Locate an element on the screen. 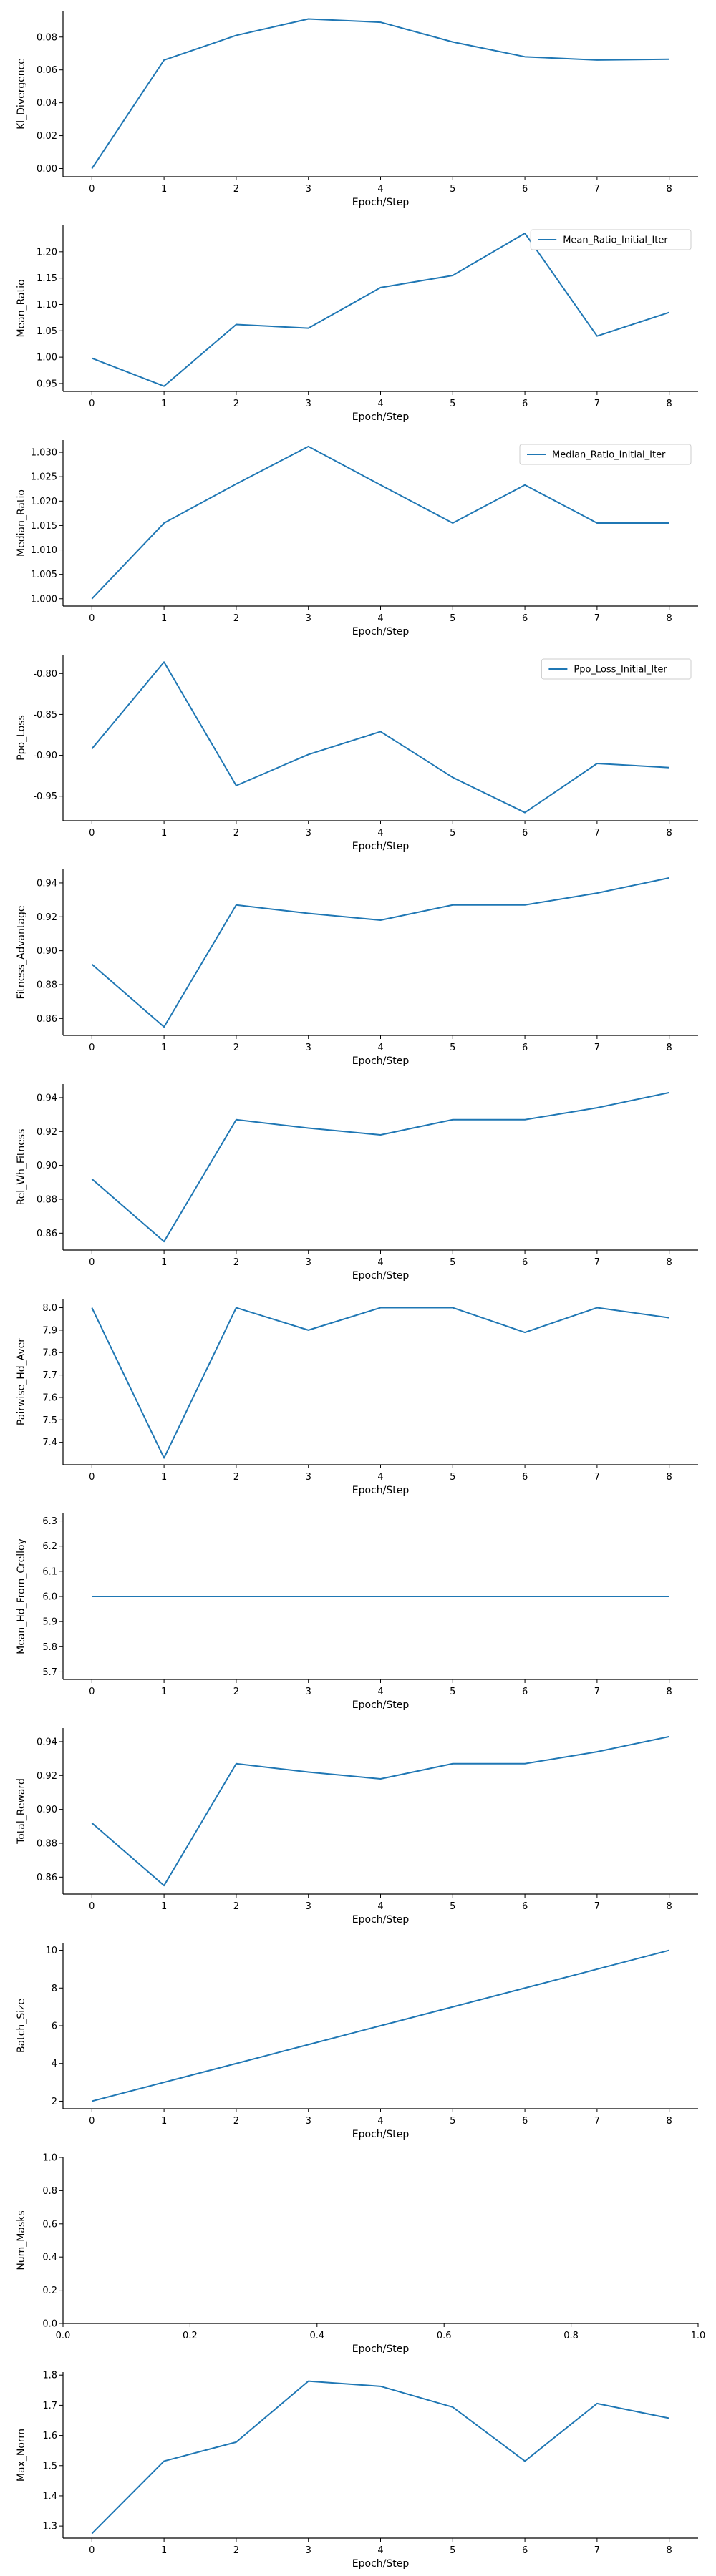 The height and width of the screenshot is (2576, 716). y-tick-label: 0.6 is located at coordinates (49, 2224).